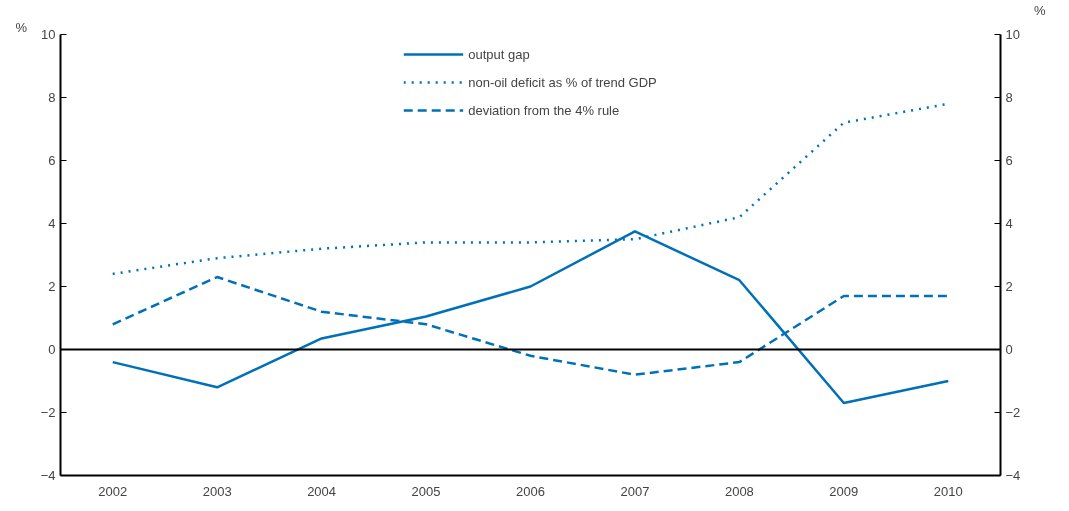 The image size is (1069, 511). Describe the element at coordinates (1012, 34) in the screenshot. I see `y2-tick-label: 10` at that location.